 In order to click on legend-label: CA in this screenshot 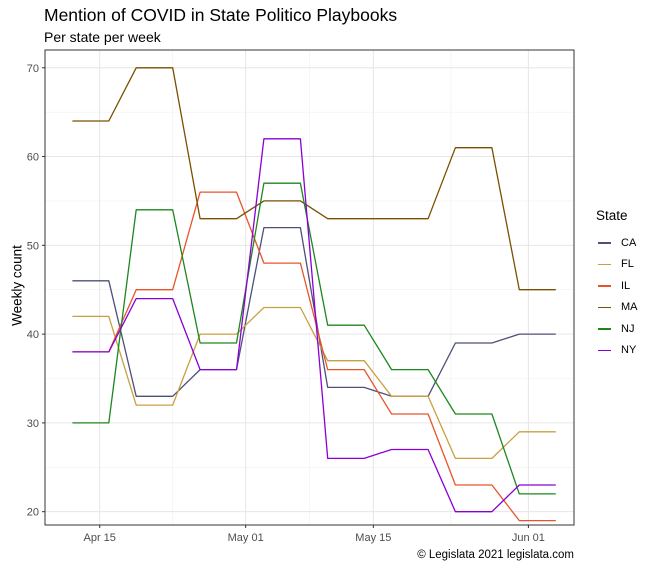, I will do `click(629, 242)`.